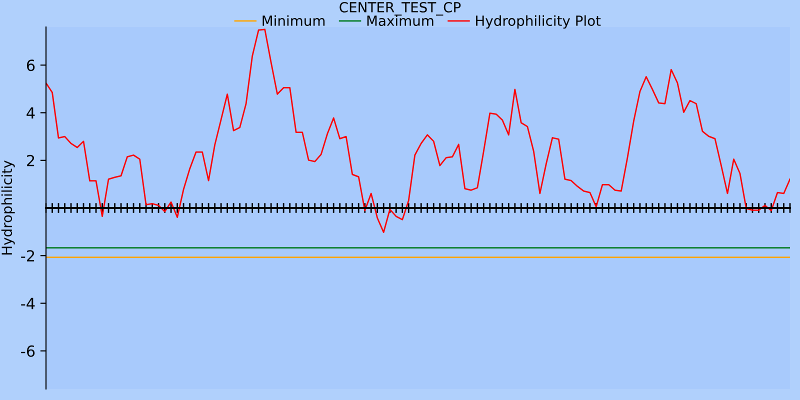 The height and width of the screenshot is (400, 800). Describe the element at coordinates (30, 113) in the screenshot. I see `y-tick-label: 4` at that location.